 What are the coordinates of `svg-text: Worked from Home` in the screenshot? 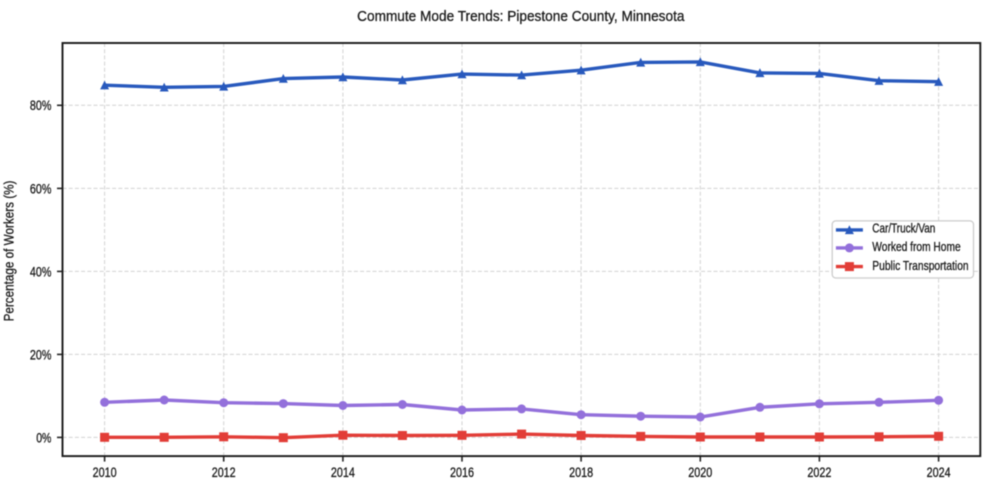 It's located at (916, 246).